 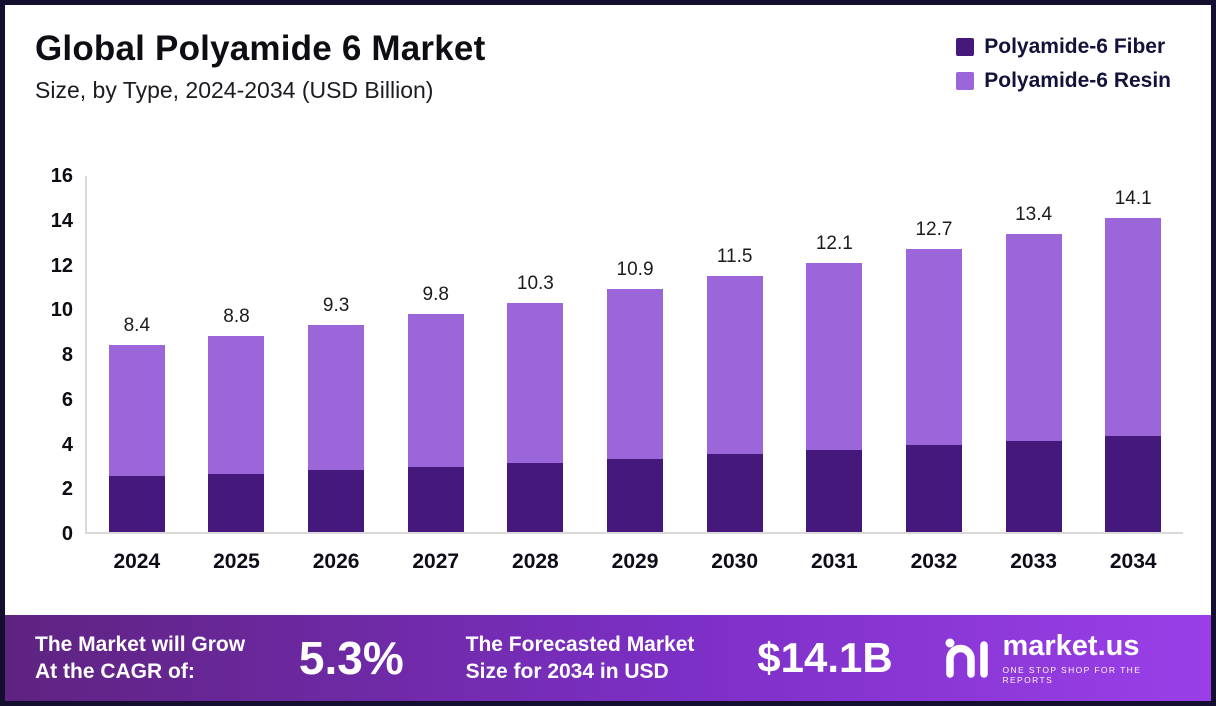 I want to click on bar-total-label: 10.9, so click(x=635, y=270).